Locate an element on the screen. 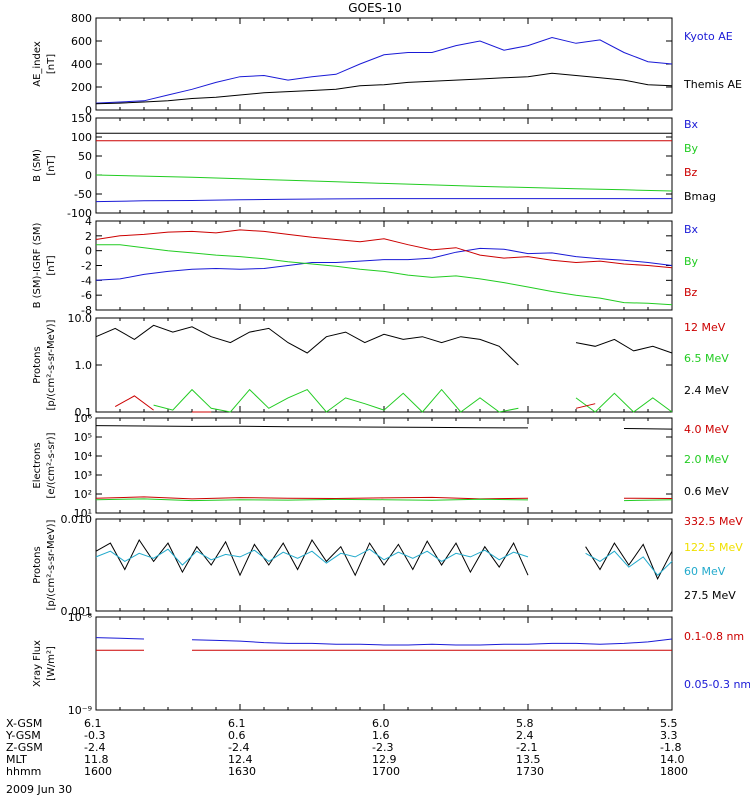 The width and height of the screenshot is (750, 800). y-tick-label: -100 is located at coordinates (79, 213).